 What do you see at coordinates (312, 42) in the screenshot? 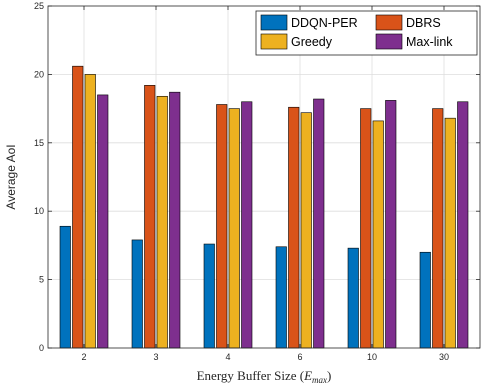
I see `legend-label-greedy: Greedy` at bounding box center [312, 42].